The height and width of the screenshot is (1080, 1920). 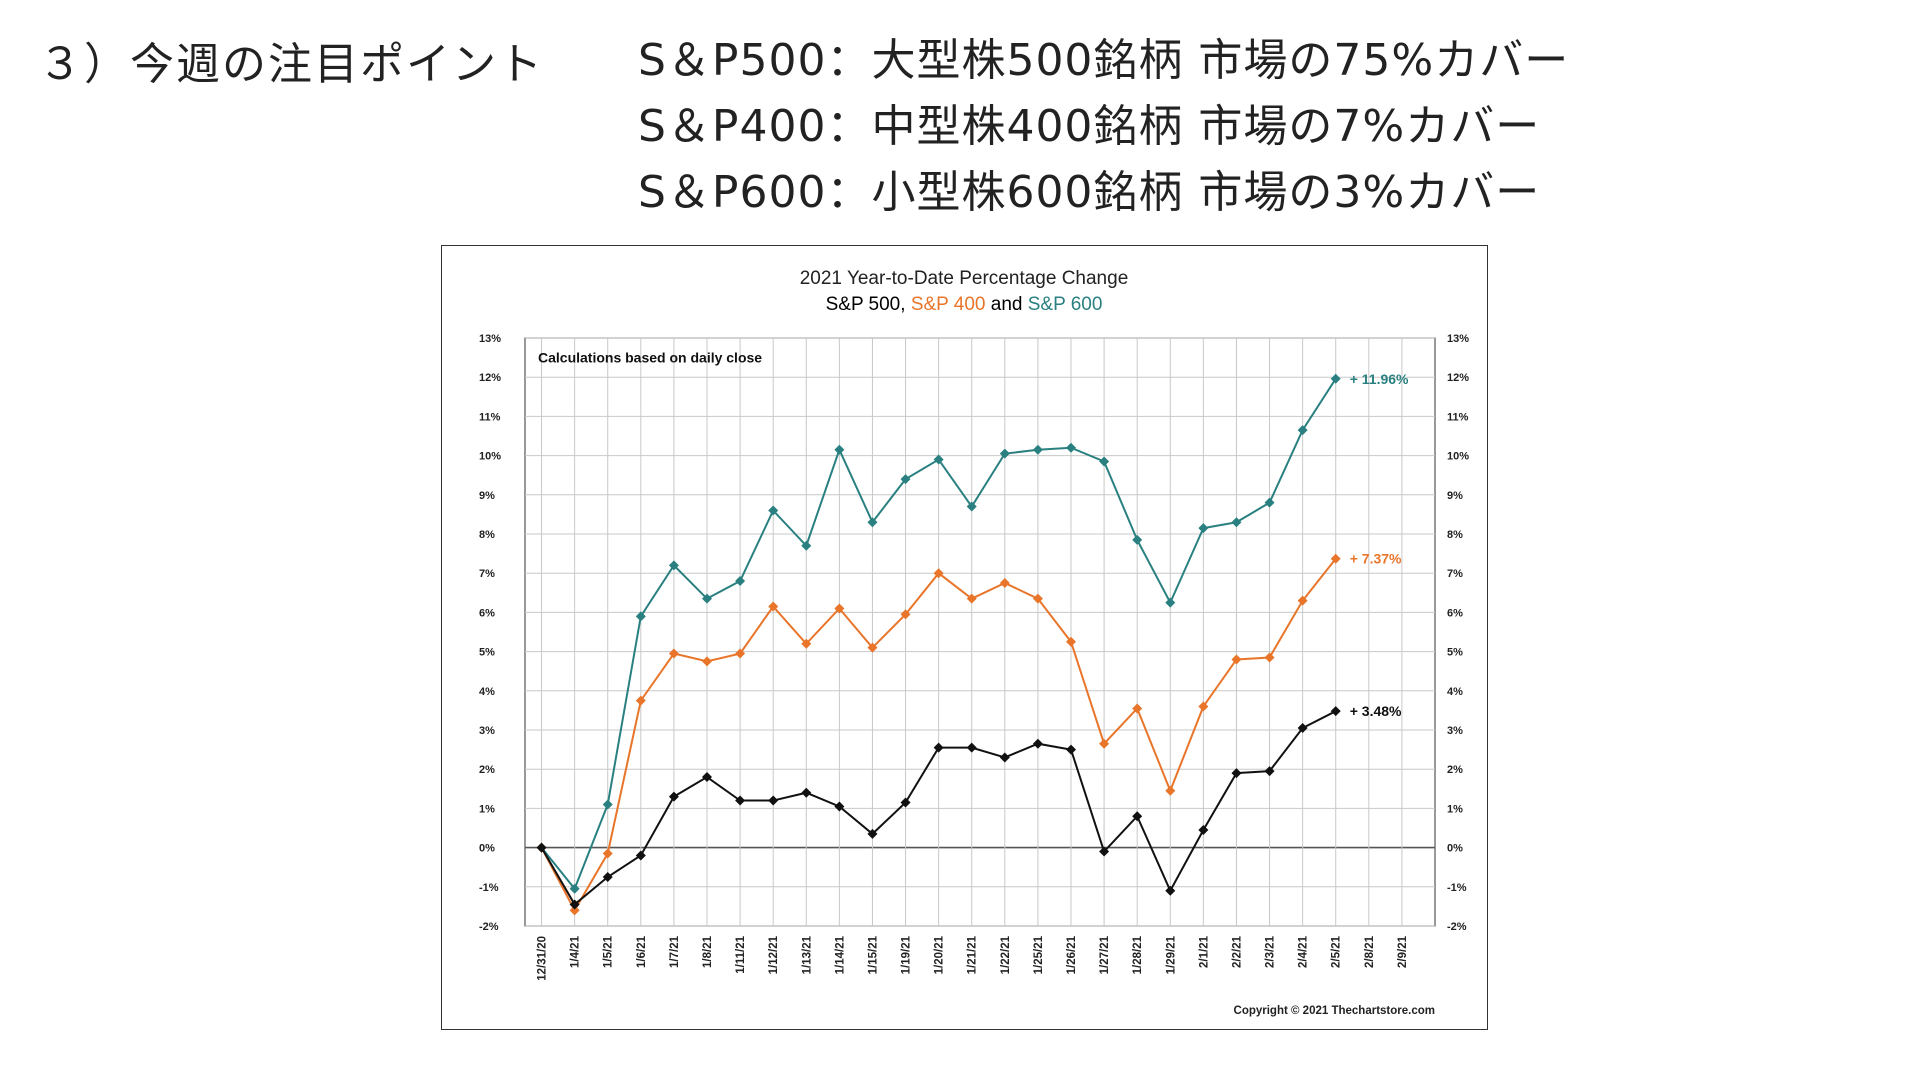 What do you see at coordinates (1458, 417) in the screenshot?
I see `y-tick-label-right: 11%` at bounding box center [1458, 417].